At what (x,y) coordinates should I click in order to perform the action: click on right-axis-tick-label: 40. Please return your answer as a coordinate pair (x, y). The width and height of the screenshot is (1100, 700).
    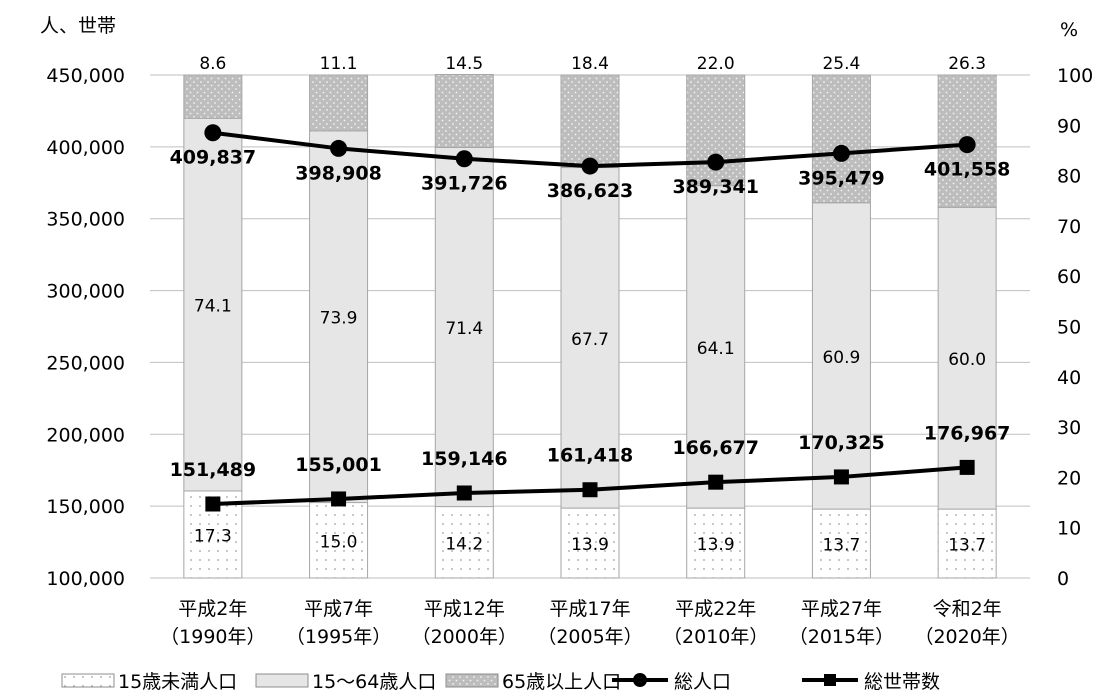
    Looking at the image, I should click on (1069, 378).